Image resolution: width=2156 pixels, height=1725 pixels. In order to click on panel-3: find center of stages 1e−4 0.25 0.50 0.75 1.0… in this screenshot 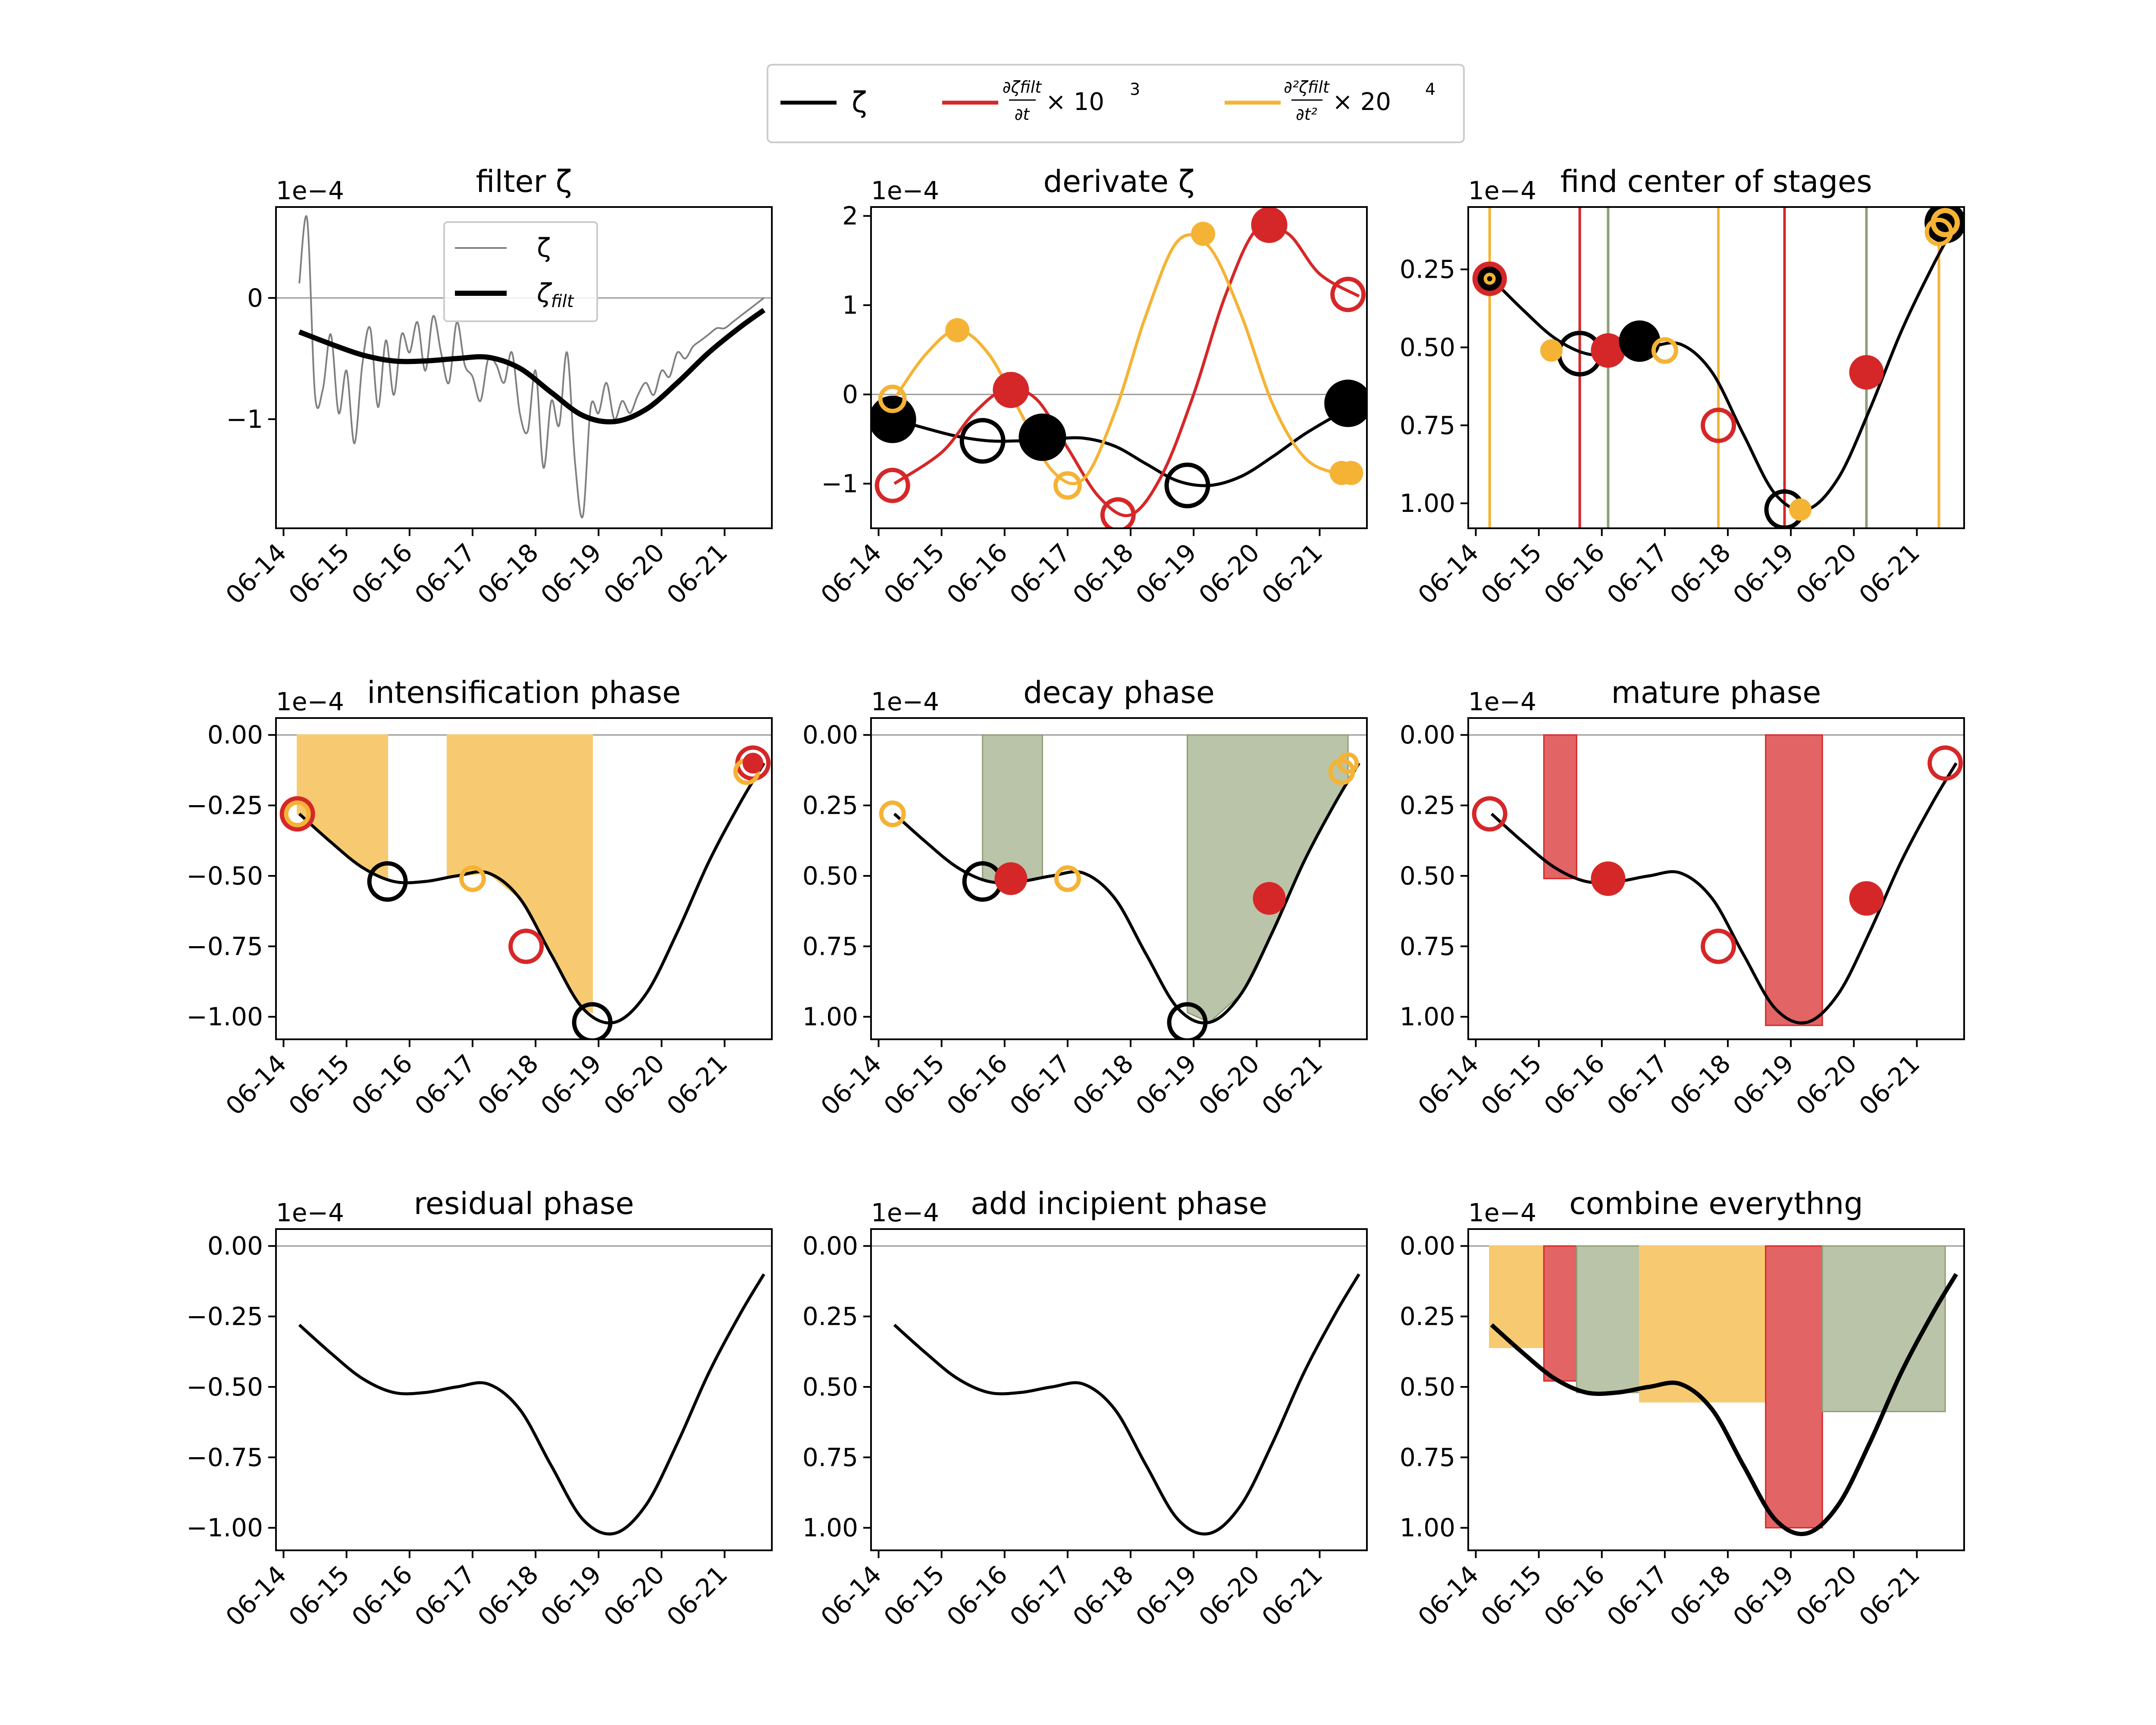, I will do `click(1682, 387)`.